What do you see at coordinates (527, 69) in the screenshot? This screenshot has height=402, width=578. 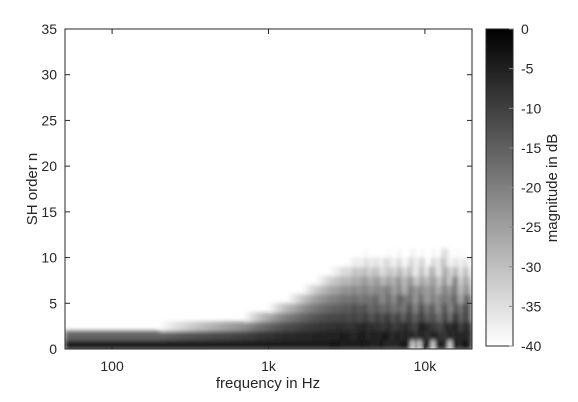 I see `colorbar-tick-label: -5` at bounding box center [527, 69].